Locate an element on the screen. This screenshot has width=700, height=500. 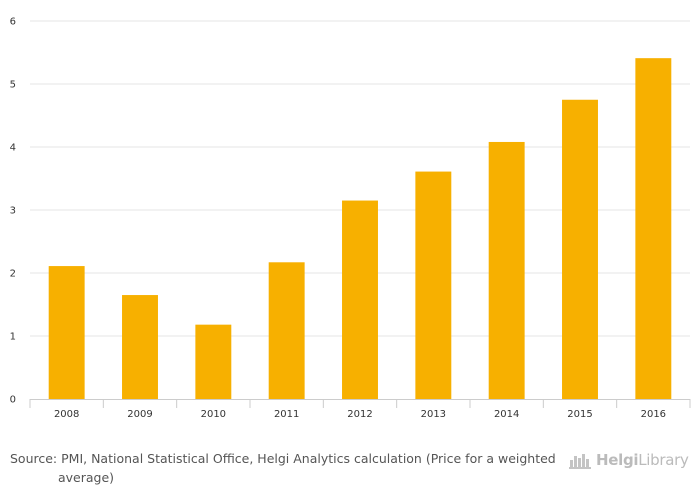
bar-2012 is located at coordinates (360, 299).